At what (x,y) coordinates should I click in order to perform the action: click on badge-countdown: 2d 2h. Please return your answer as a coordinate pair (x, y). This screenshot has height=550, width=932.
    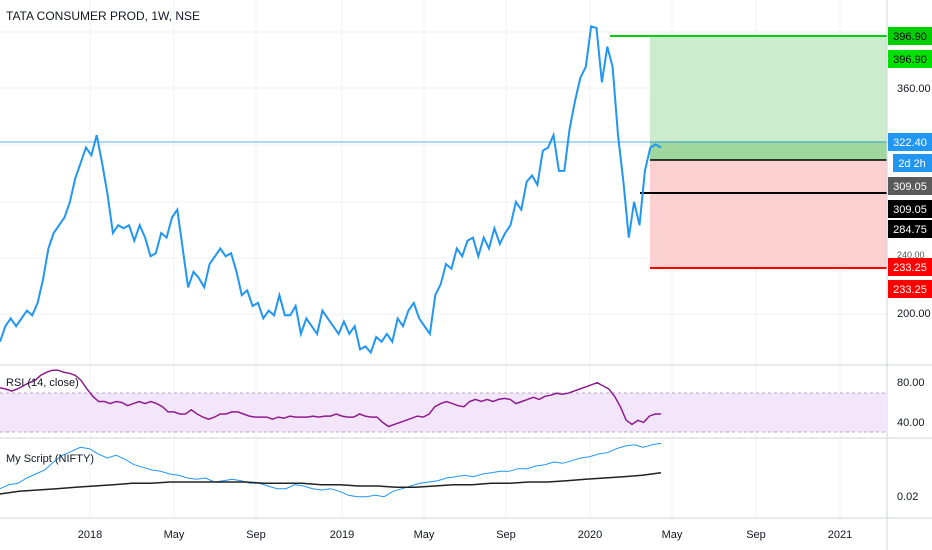
    Looking at the image, I should click on (912, 163).